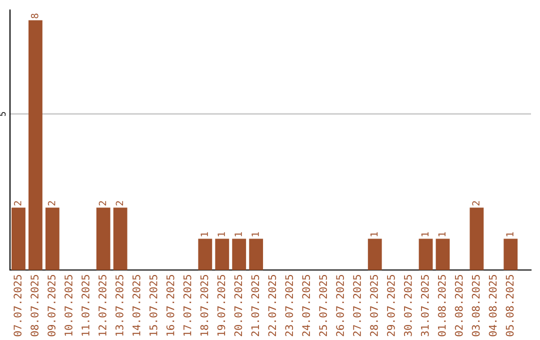 This screenshot has width=540, height=340. Describe the element at coordinates (153, 305) in the screenshot. I see `x-tick-label: 15.07.2025` at that location.